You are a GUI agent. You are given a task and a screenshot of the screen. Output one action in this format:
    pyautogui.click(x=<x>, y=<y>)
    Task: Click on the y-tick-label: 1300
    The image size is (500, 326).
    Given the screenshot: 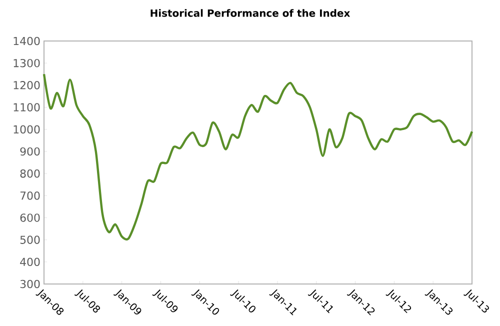 What is the action you would take?
    pyautogui.click(x=27, y=63)
    